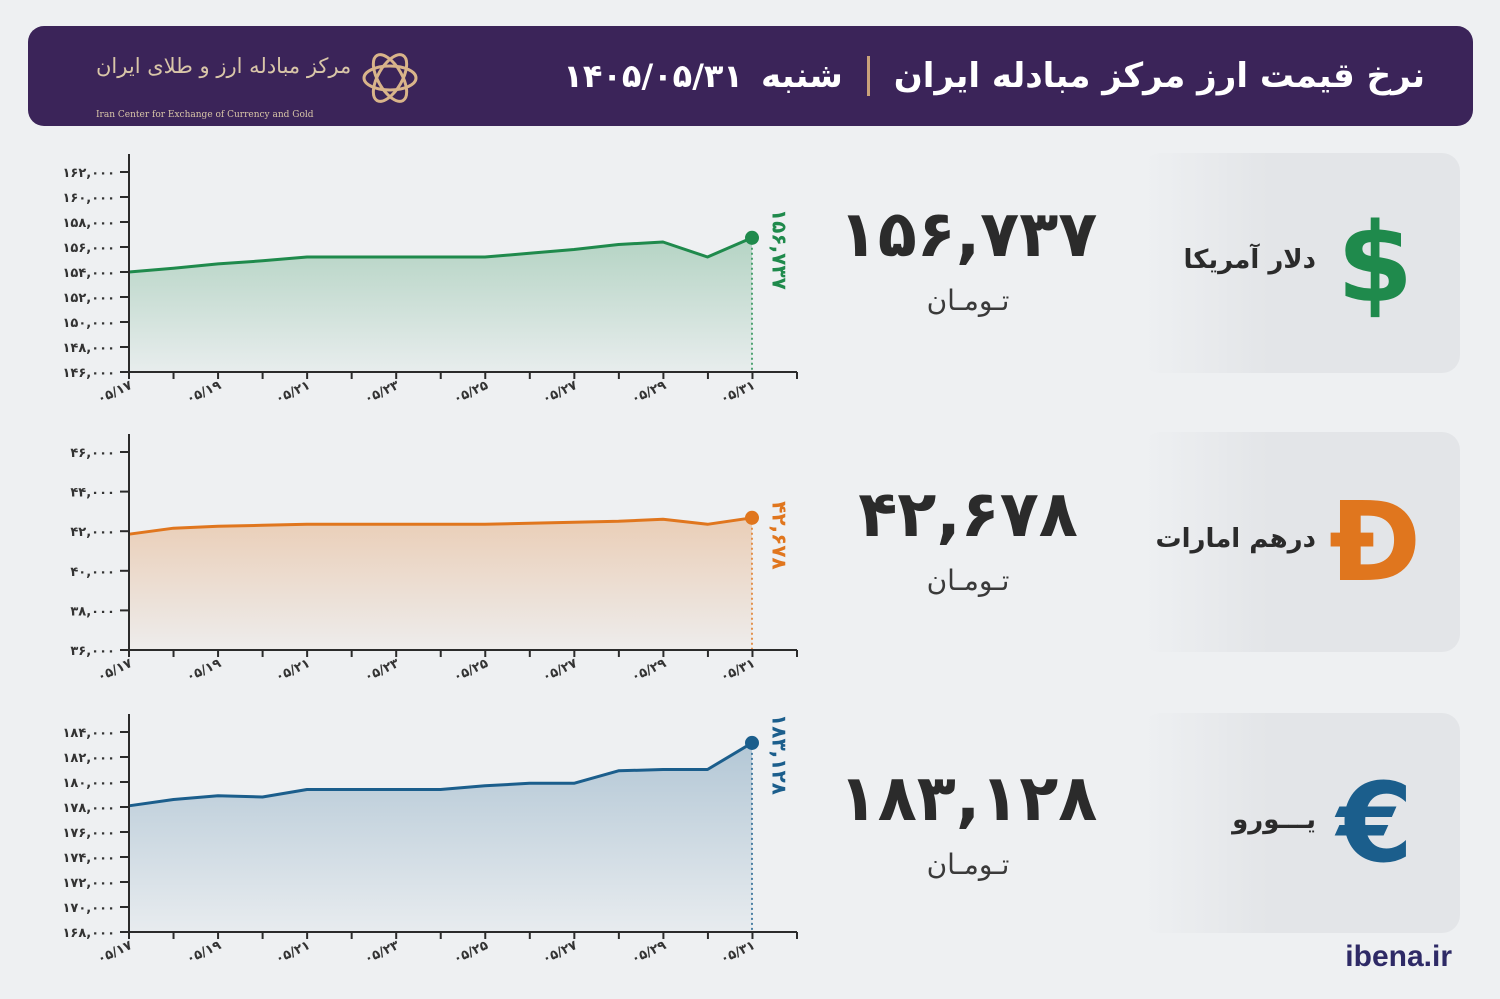 This screenshot has width=1500, height=999. Describe the element at coordinates (92, 532) in the screenshot. I see `chart-y-tick-label-1: ۴۲,۰۰۰` at that location.